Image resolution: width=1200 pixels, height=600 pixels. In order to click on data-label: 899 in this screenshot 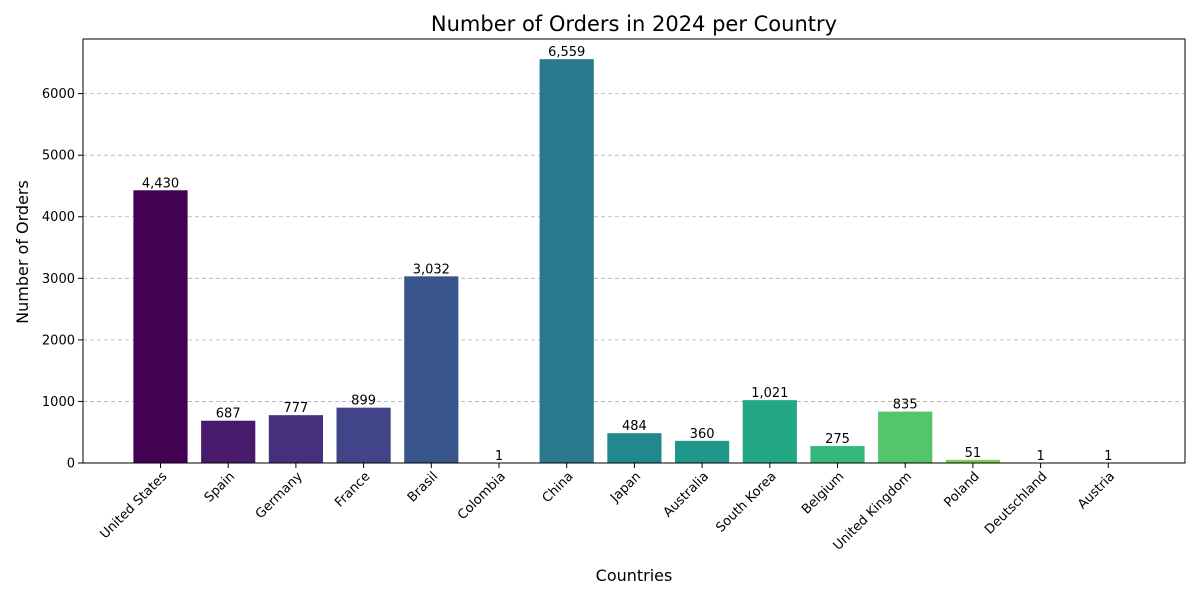, I will do `click(363, 401)`.